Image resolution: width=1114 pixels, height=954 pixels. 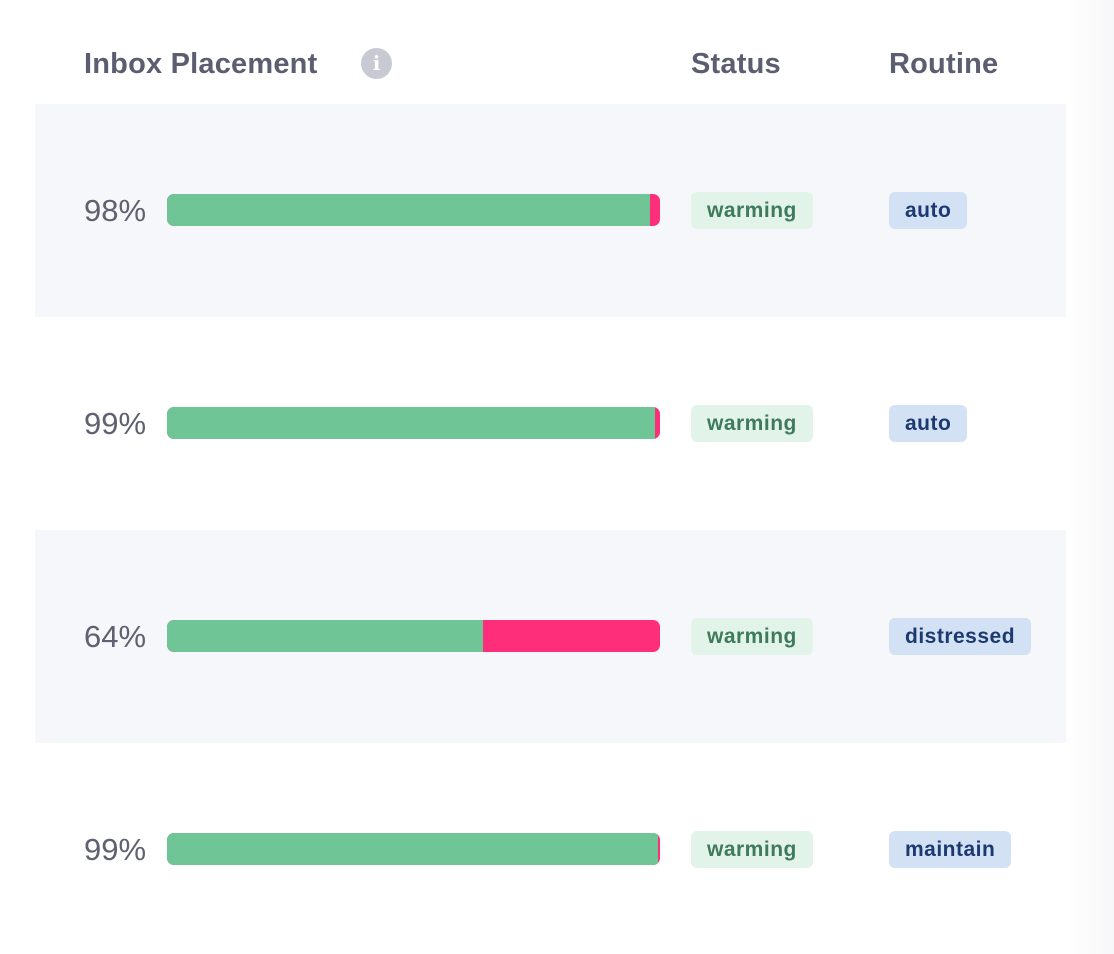 What do you see at coordinates (960, 636) in the screenshot?
I see `routine-badge: distressed` at bounding box center [960, 636].